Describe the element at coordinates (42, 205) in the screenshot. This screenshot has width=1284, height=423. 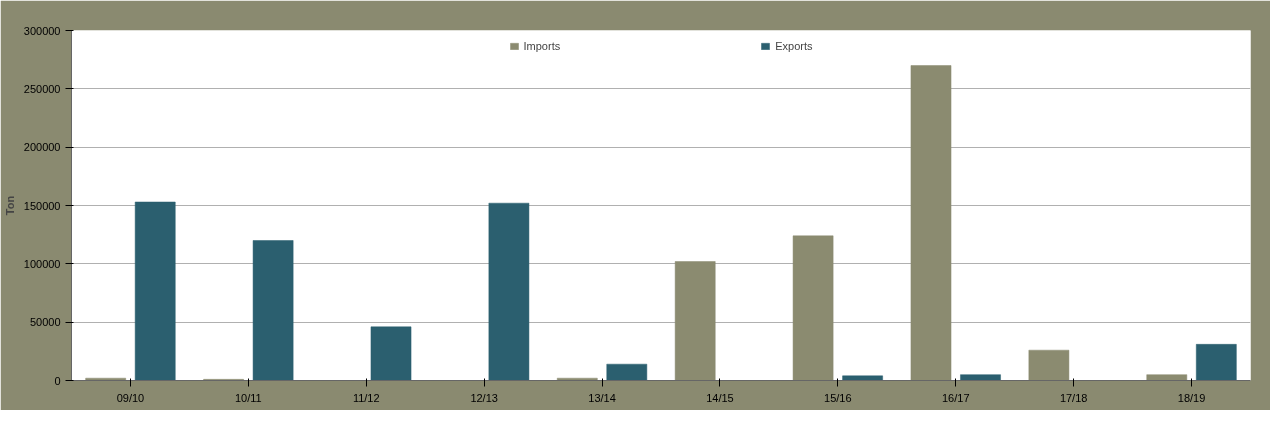
I see `y-tick-label: 150000` at that location.